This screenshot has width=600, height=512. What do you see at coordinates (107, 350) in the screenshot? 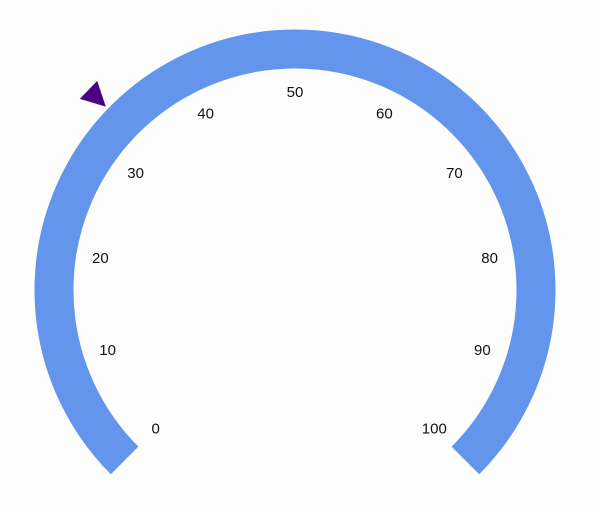
I see `gauge-tick-label: 10` at bounding box center [107, 350].